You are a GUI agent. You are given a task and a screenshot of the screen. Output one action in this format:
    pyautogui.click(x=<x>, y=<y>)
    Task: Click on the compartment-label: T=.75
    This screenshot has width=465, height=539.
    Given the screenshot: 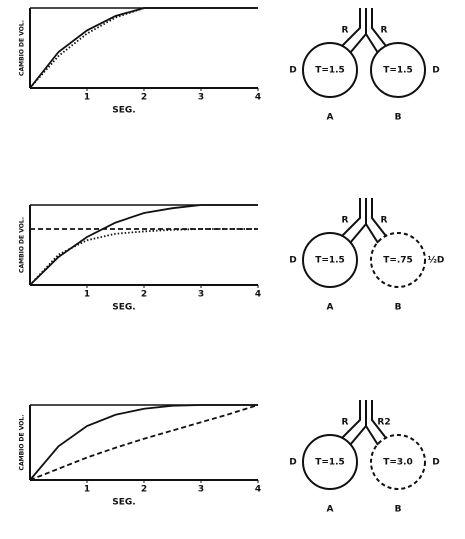 What is the action you would take?
    pyautogui.click(x=398, y=261)
    